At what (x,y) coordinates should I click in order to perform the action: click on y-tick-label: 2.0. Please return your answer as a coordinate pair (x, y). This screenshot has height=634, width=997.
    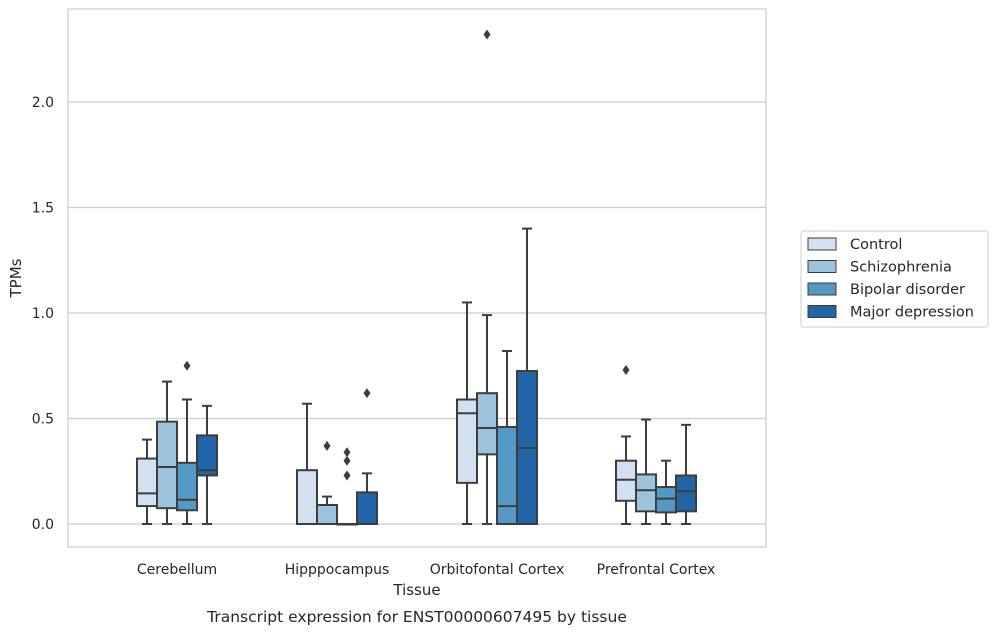
    Looking at the image, I should click on (43, 103).